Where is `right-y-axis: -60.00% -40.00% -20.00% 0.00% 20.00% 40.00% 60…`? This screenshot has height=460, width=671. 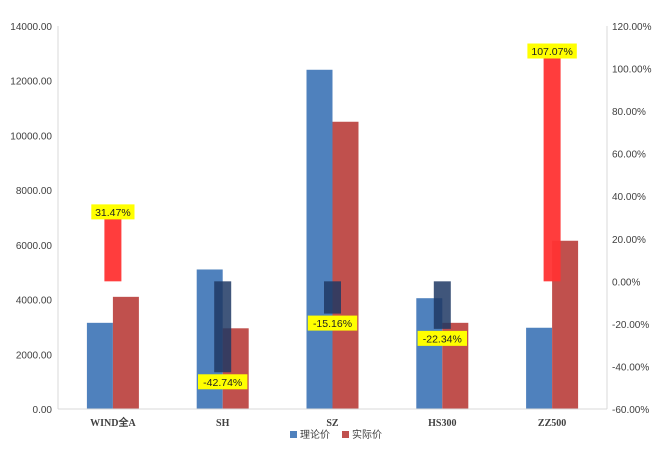 right-y-axis: -60.00% -40.00% -20.00% 0.00% 20.00% 40.00% 60… is located at coordinates (629, 219).